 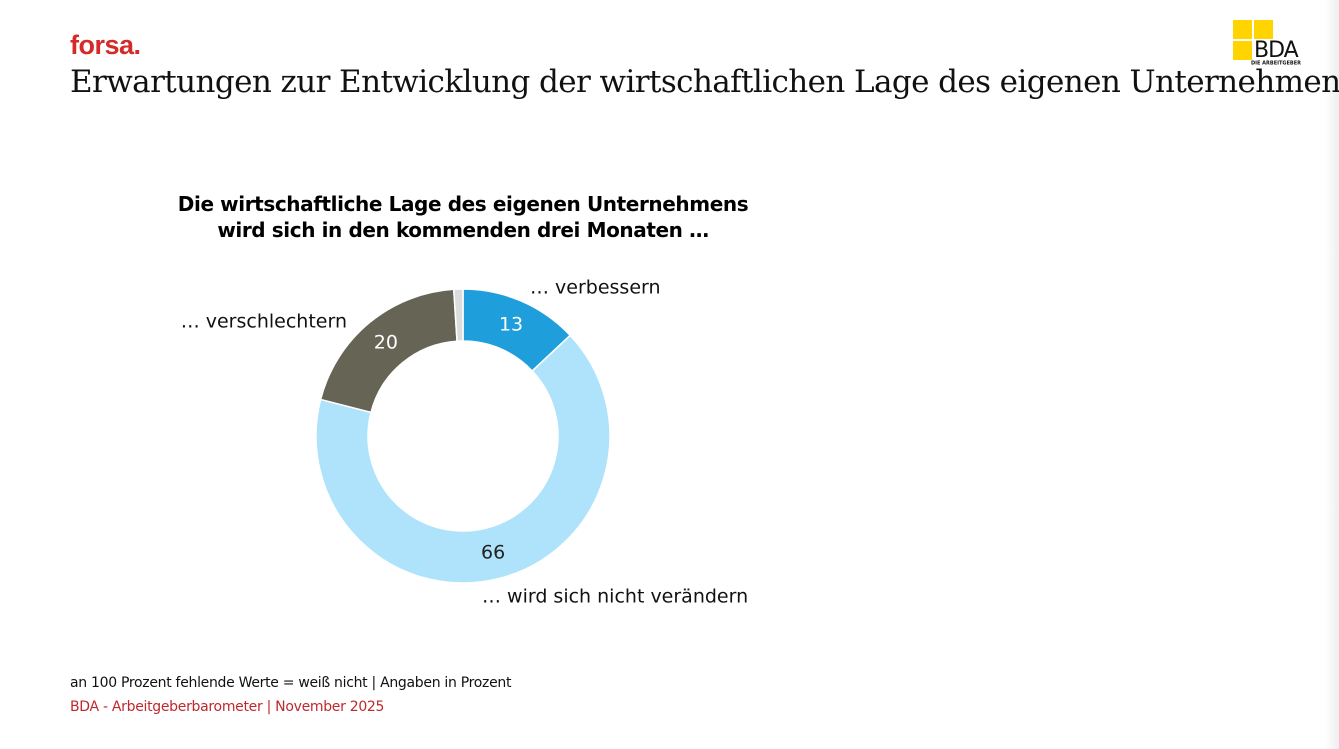 I want to click on bda-subtext: DIE ARBEITGEBER, so click(x=1276, y=64).